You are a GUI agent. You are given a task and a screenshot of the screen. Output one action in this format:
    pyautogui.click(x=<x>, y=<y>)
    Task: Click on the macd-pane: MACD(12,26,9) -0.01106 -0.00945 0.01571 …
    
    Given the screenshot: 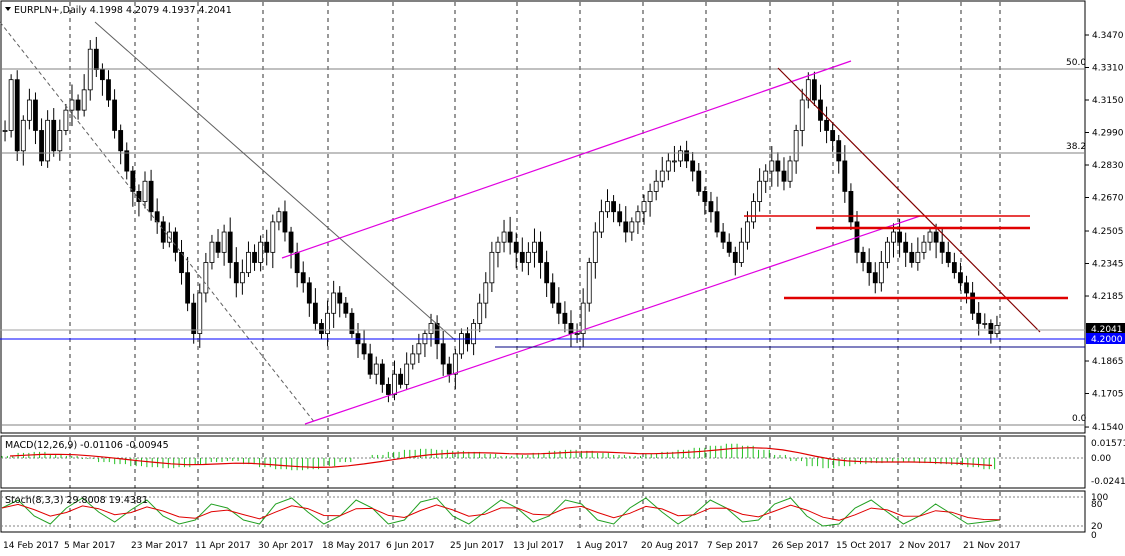 What is the action you would take?
    pyautogui.click(x=562, y=462)
    